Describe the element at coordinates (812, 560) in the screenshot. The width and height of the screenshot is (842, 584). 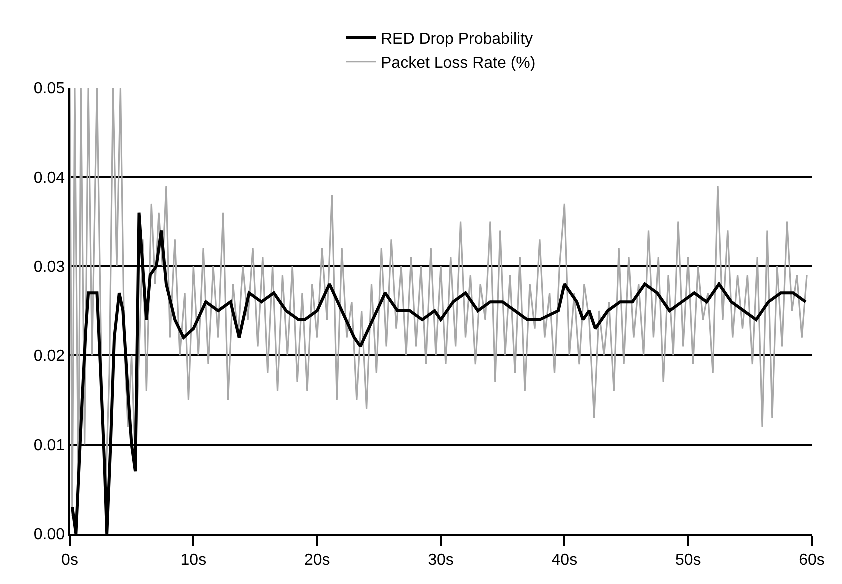
I see `x-tick-label: 60s` at that location.